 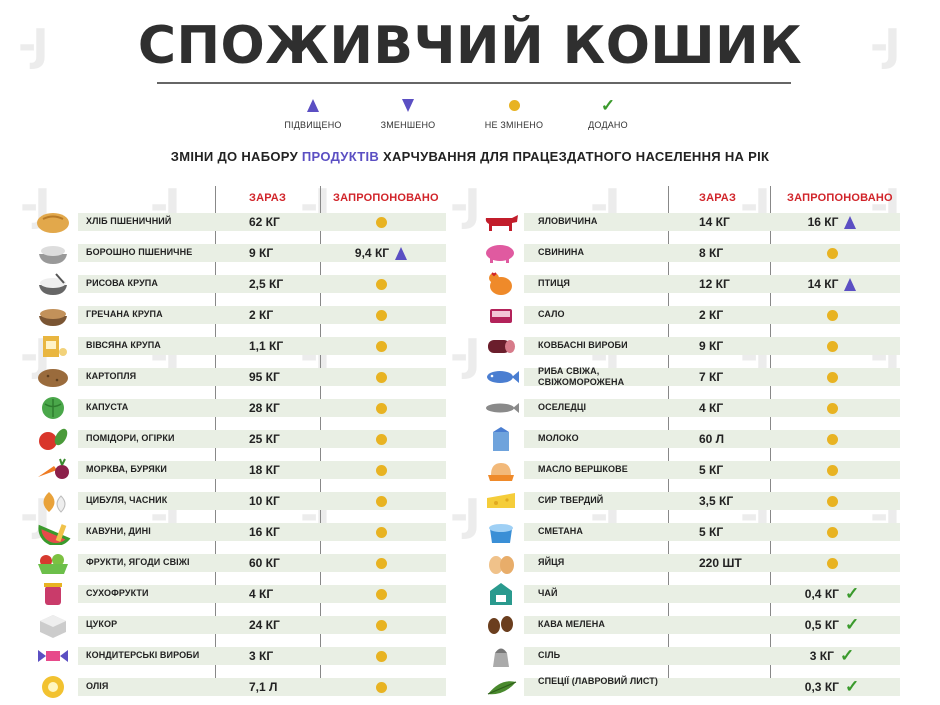 I want to click on flour-bowl-icon, so click(x=53, y=253).